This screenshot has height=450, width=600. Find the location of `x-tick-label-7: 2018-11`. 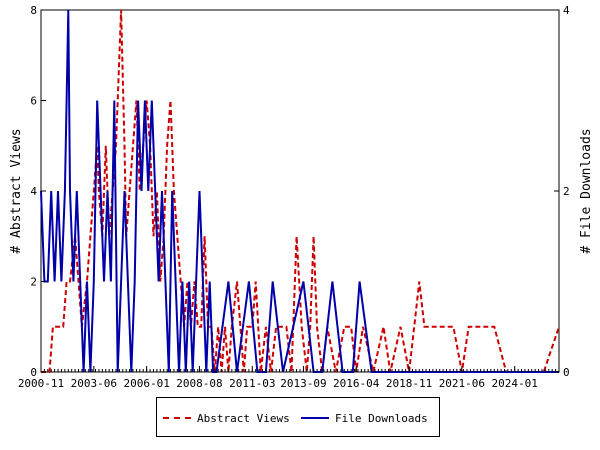

x-tick-label-7: 2018-11 is located at coordinates (409, 383).